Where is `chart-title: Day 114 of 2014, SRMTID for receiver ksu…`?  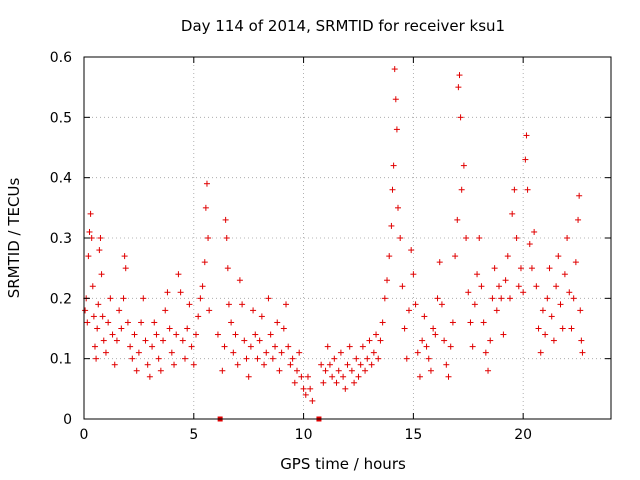 chart-title: Day 114 of 2014, SRMTID for receiver ksu… is located at coordinates (343, 26).